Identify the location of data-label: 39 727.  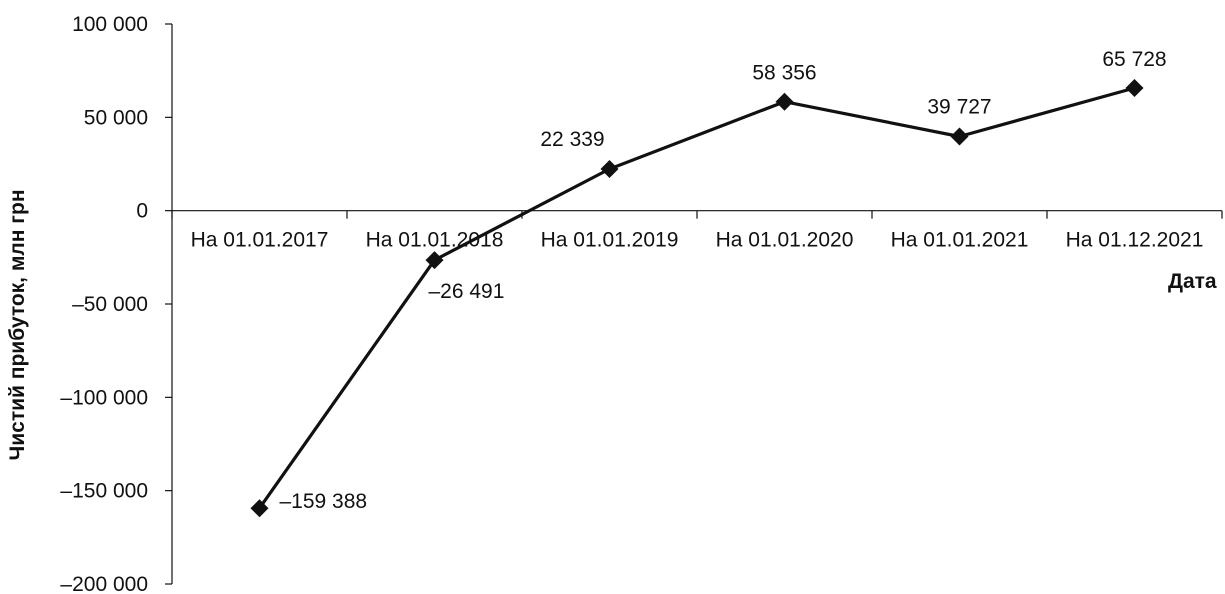
(959, 107).